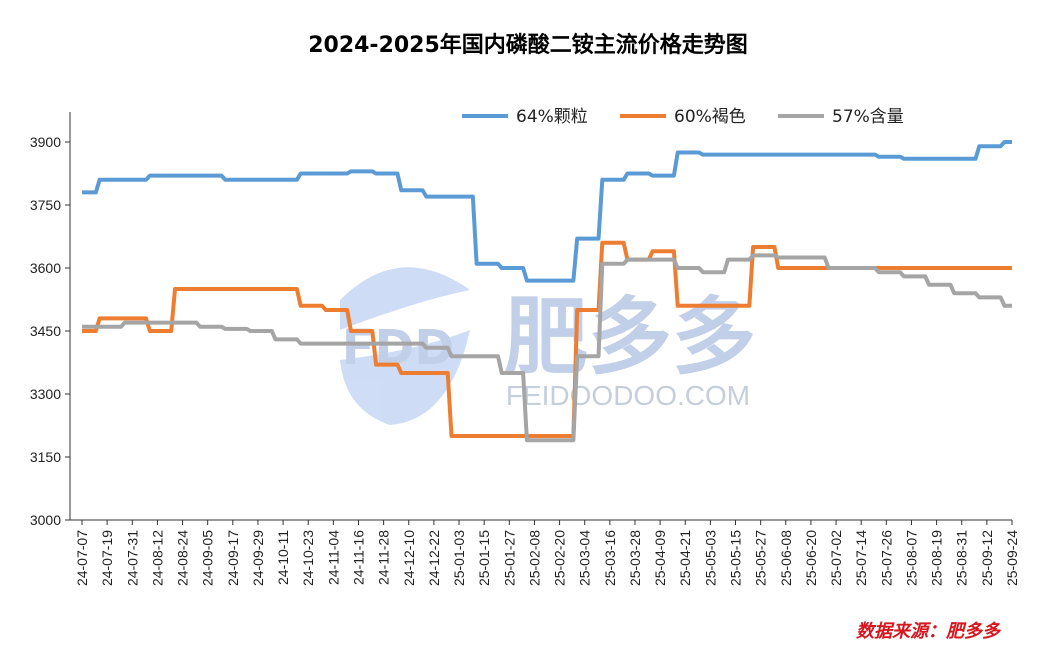  I want to click on x-tick-label: 24-09-05, so click(208, 558).